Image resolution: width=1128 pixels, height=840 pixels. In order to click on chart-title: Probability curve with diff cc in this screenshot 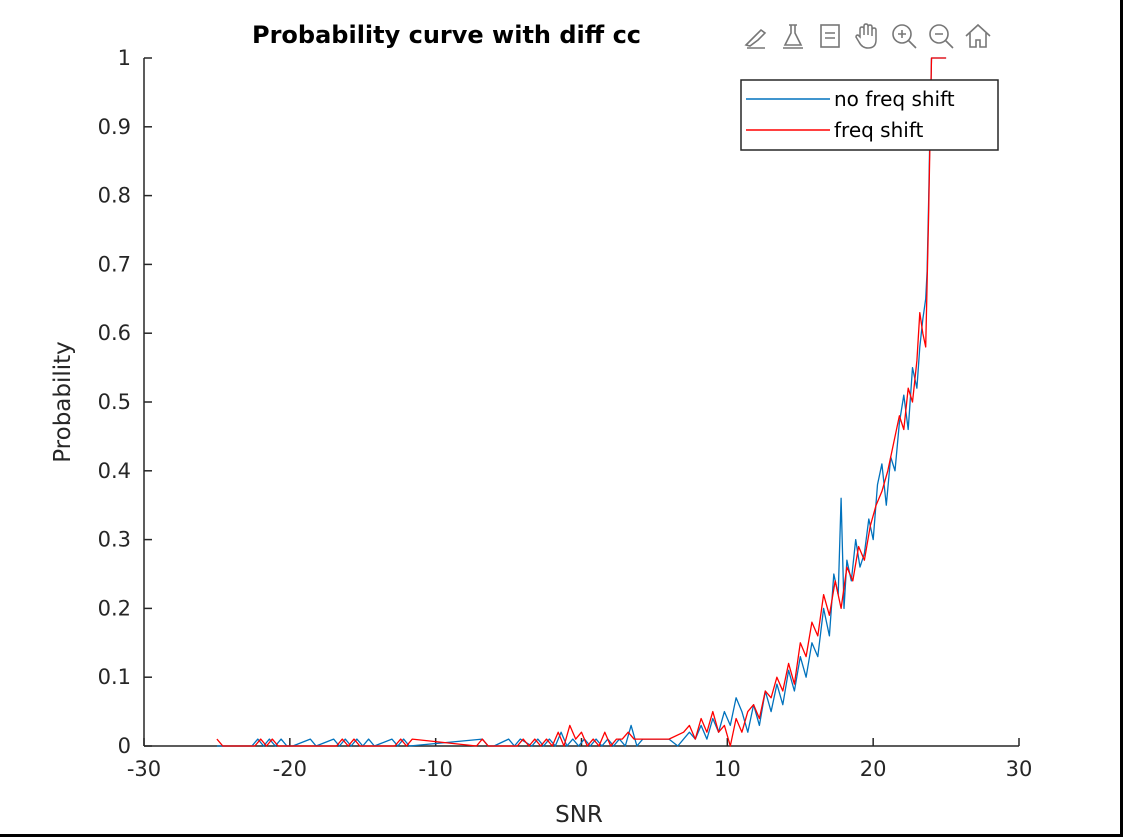, I will do `click(446, 35)`.